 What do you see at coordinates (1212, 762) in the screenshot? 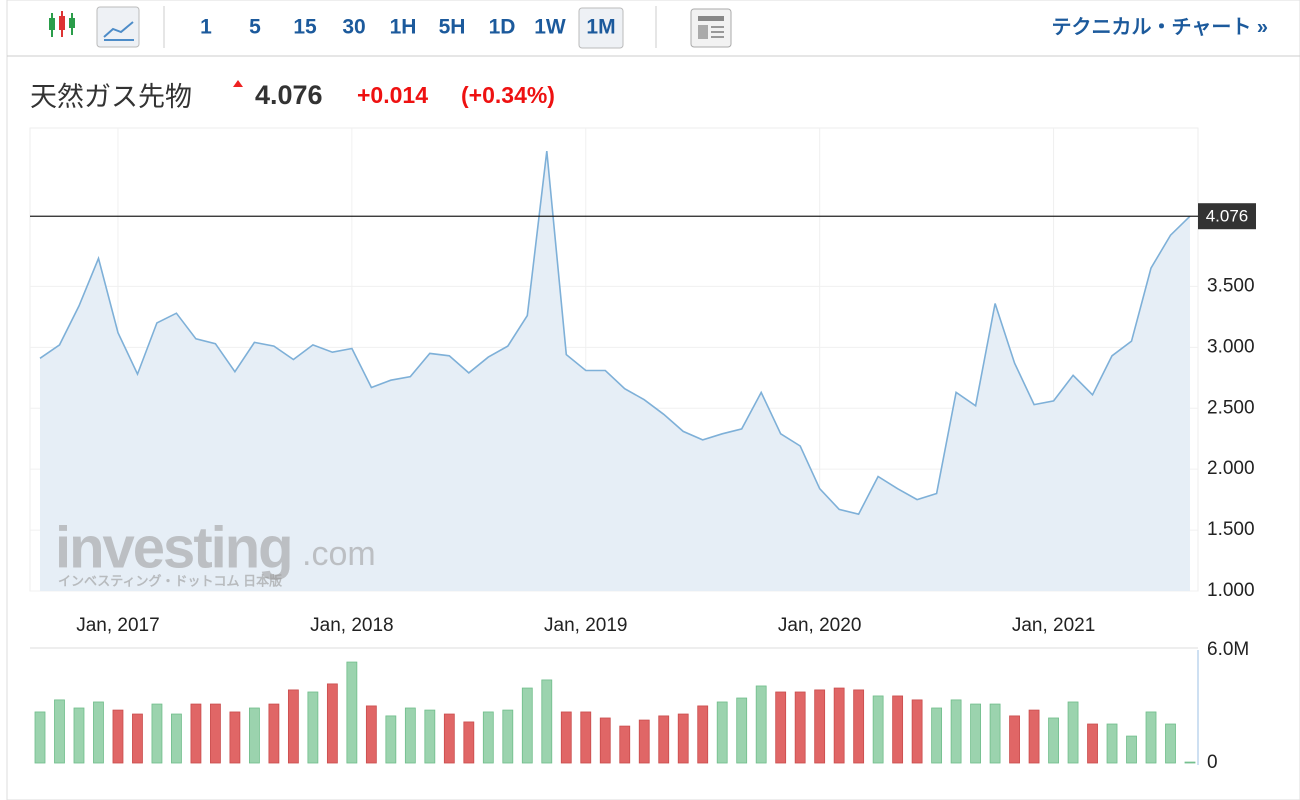
I see `y2-tick-label: 0` at bounding box center [1212, 762].